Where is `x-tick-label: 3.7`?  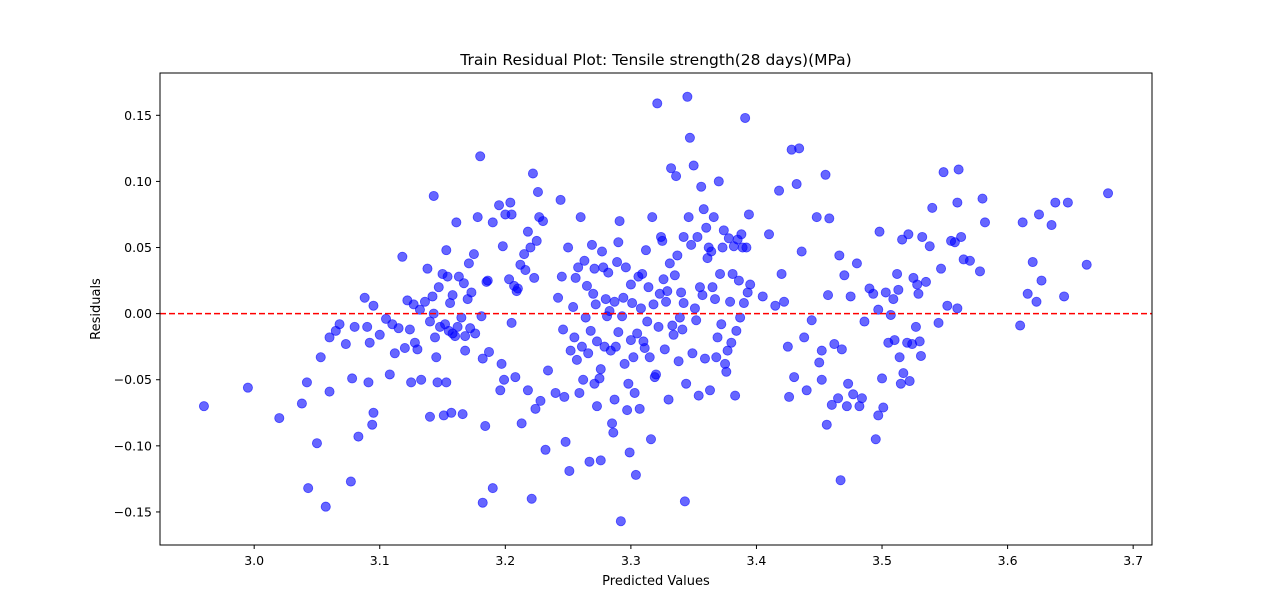 x-tick-label: 3.7 is located at coordinates (1133, 560).